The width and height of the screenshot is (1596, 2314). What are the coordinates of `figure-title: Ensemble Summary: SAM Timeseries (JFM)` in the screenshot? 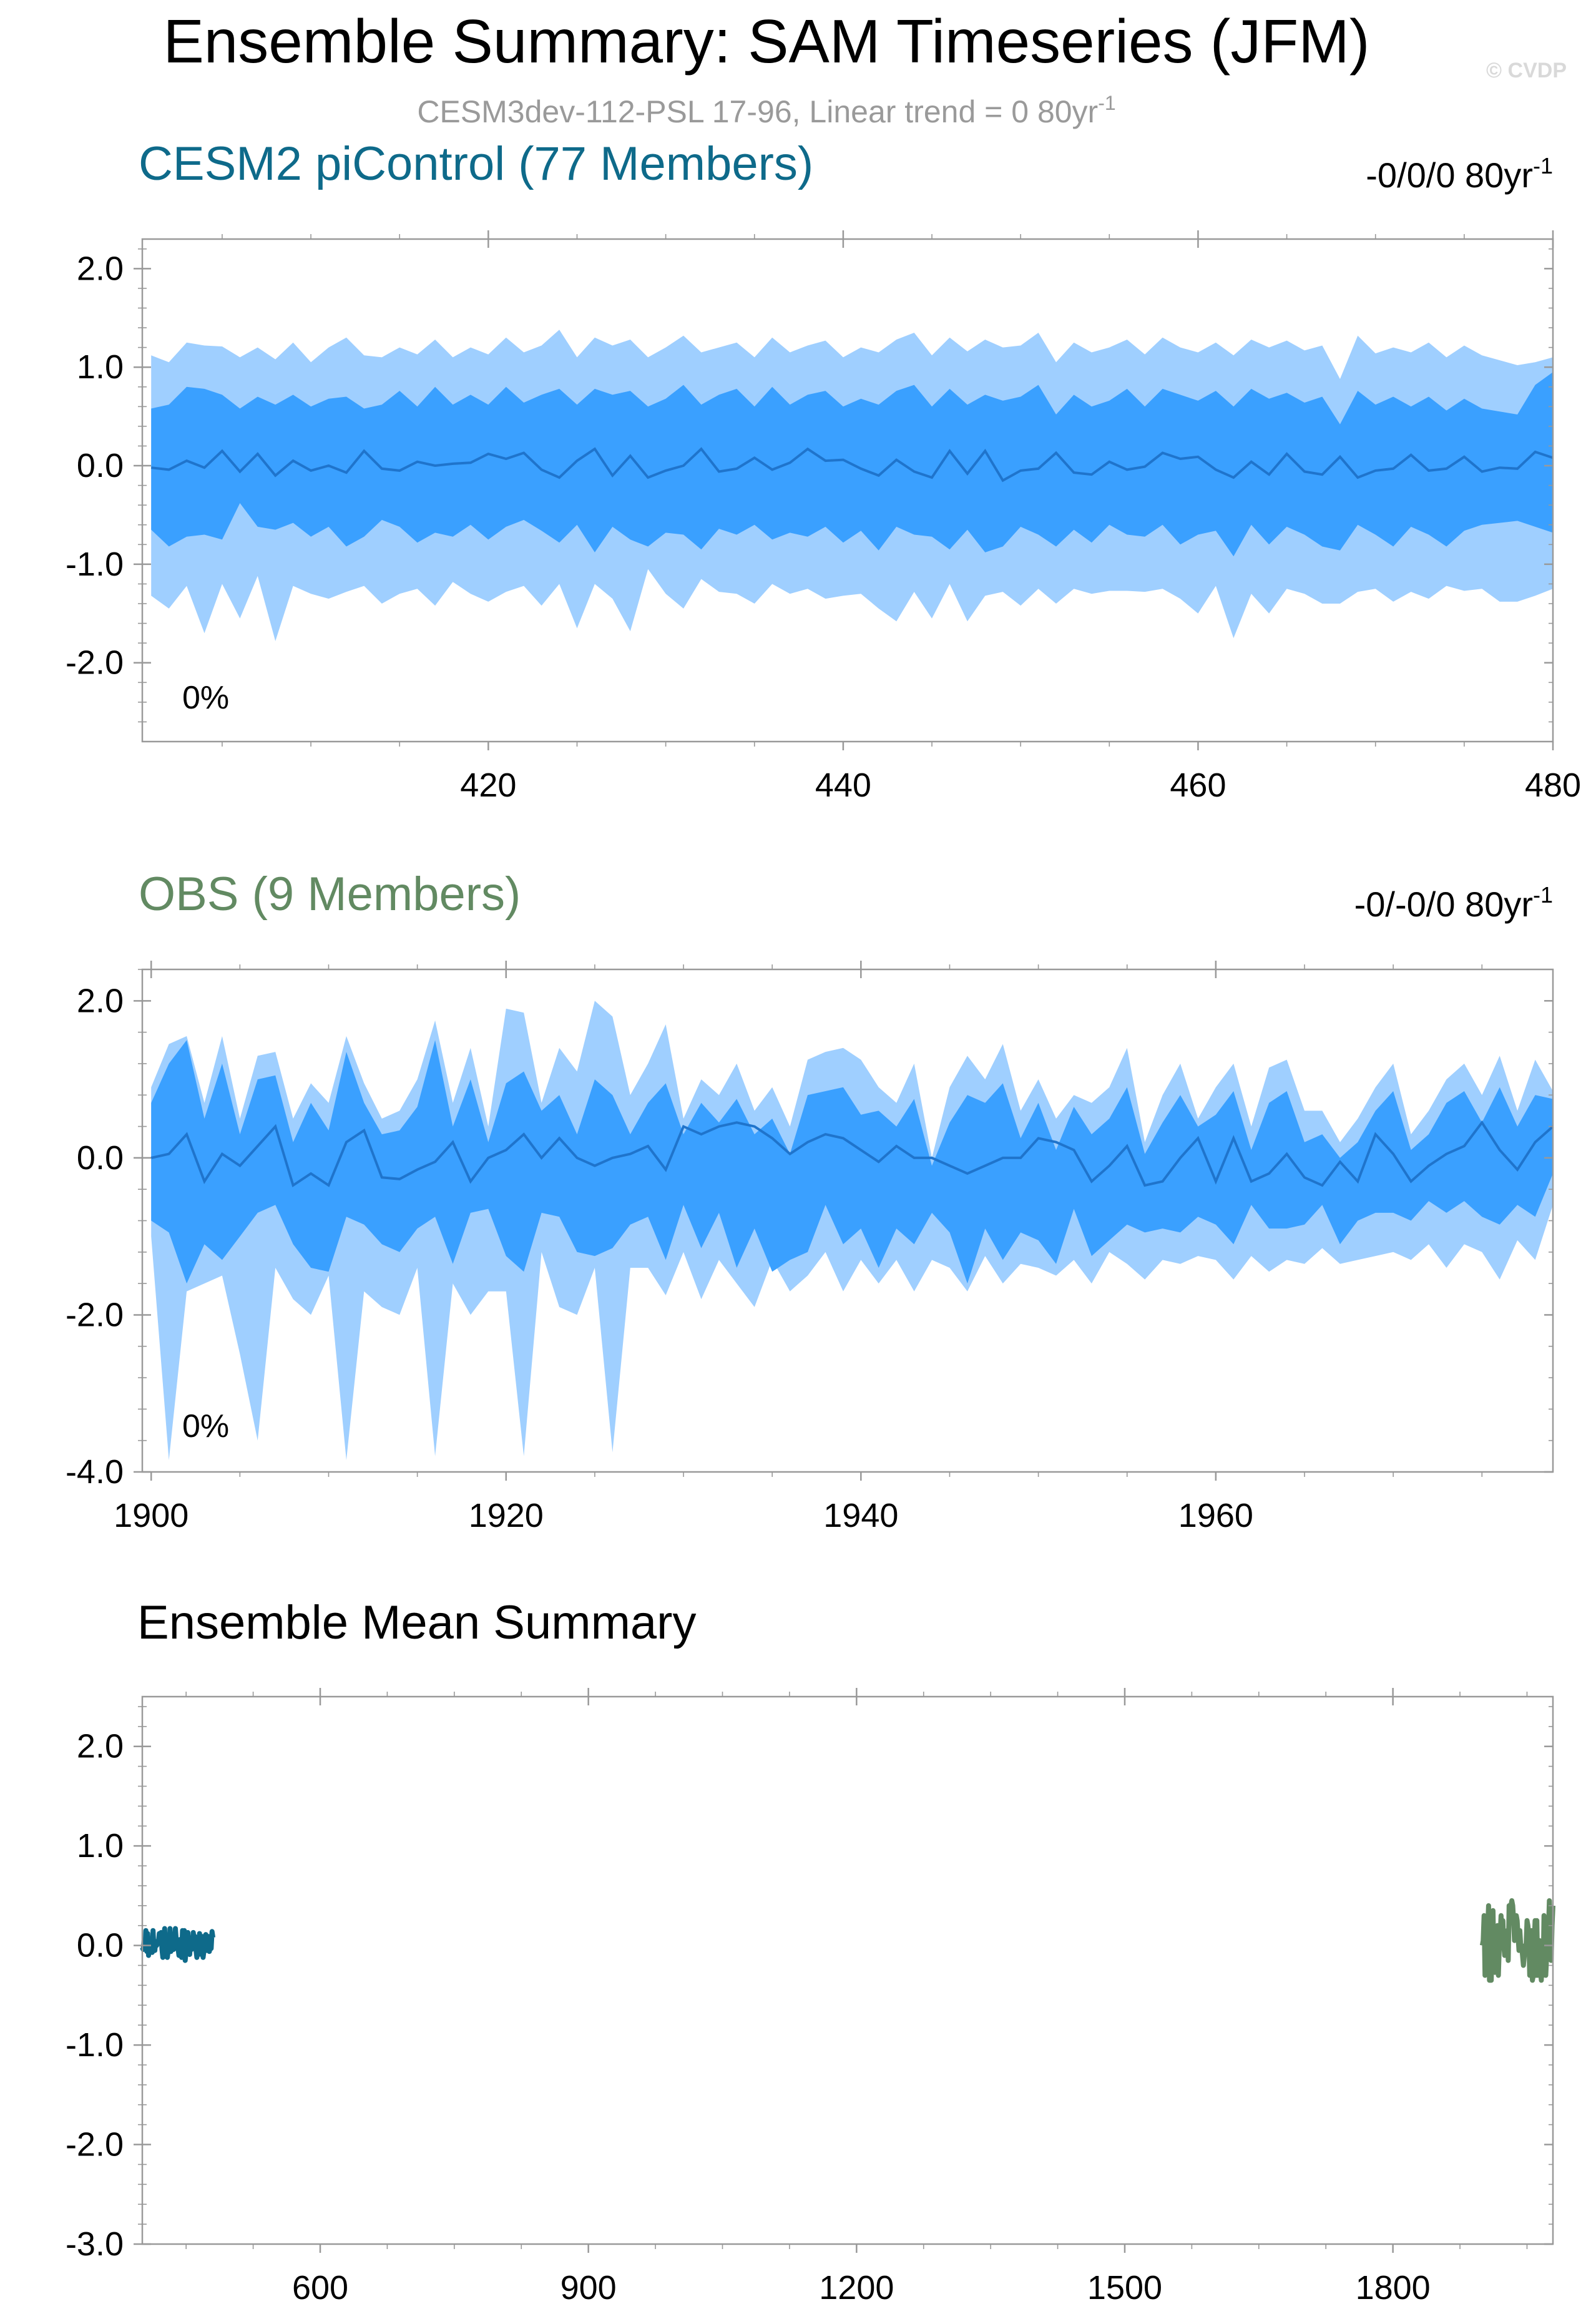 It's located at (766, 41).